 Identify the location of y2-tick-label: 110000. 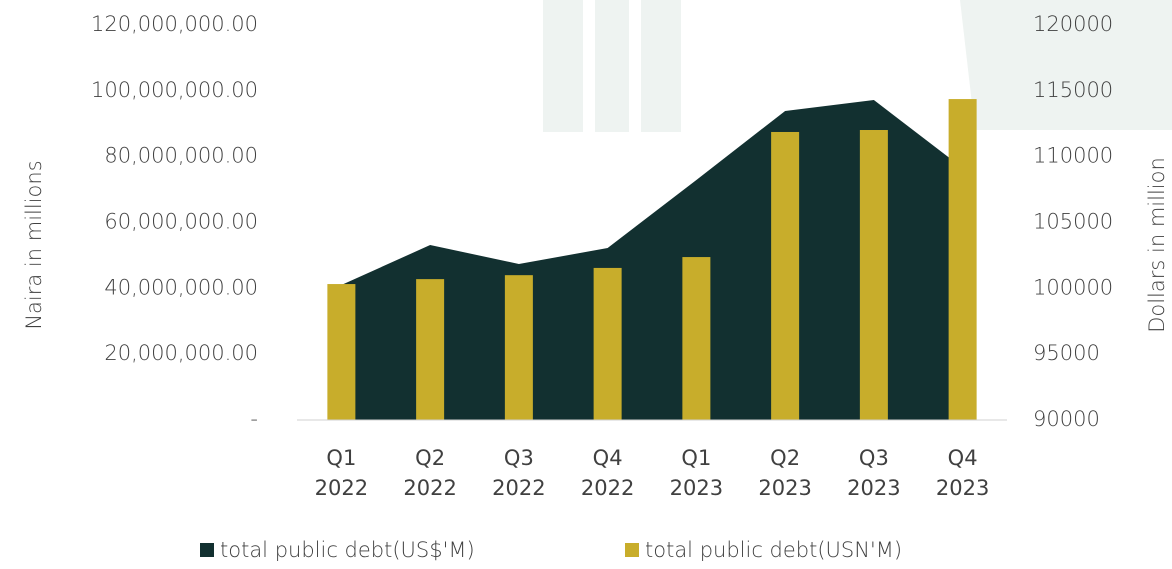
(1073, 156).